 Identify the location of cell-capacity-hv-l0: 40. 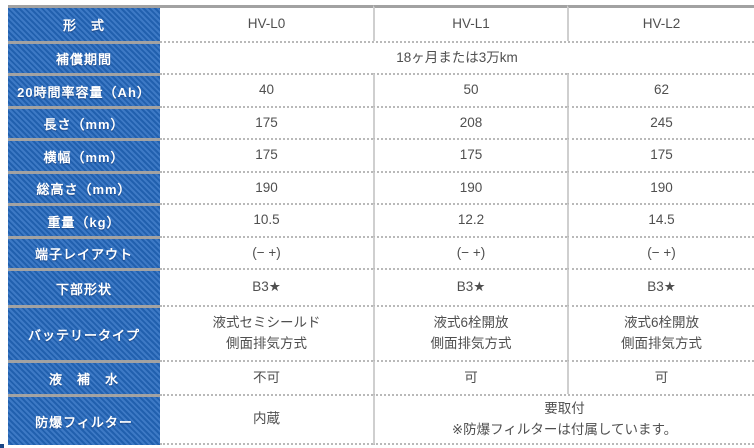
(266, 89).